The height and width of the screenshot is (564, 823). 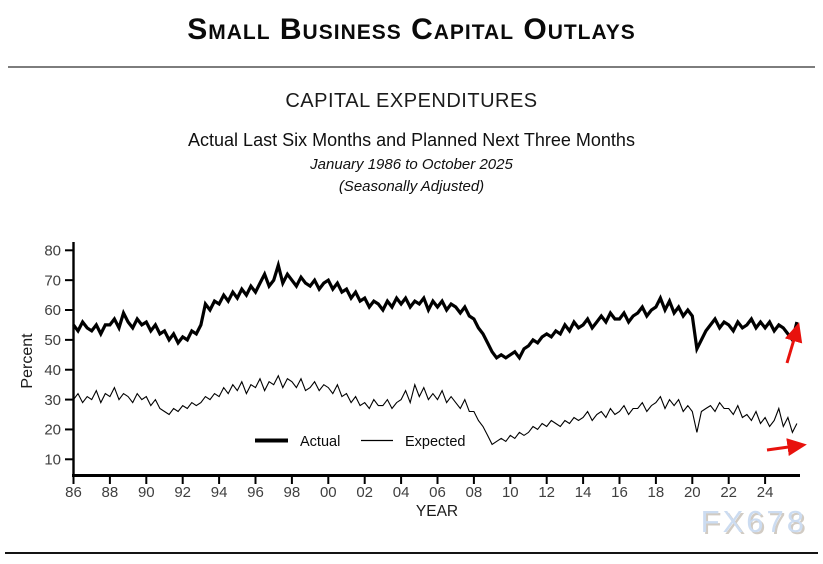 I want to click on fx678-watermark: FX678, so click(x=753, y=521).